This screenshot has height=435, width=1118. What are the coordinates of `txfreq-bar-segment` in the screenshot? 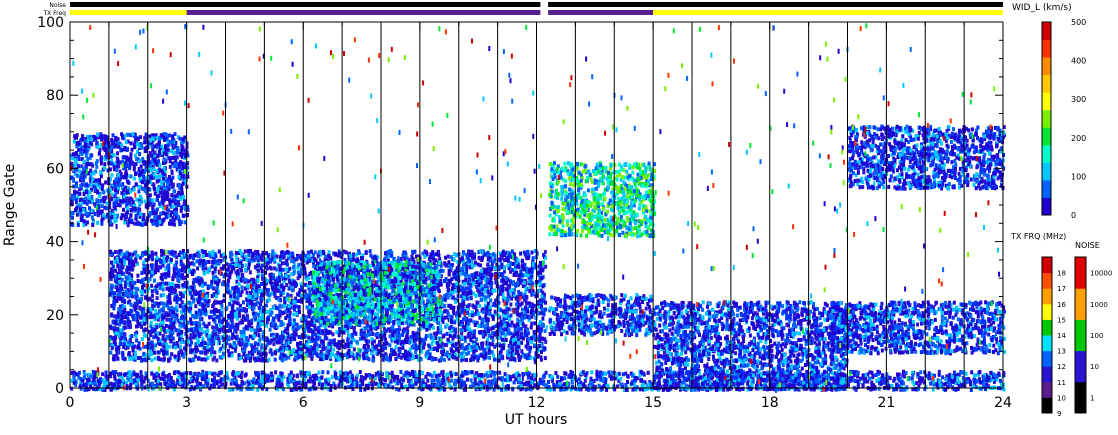 It's located at (128, 12).